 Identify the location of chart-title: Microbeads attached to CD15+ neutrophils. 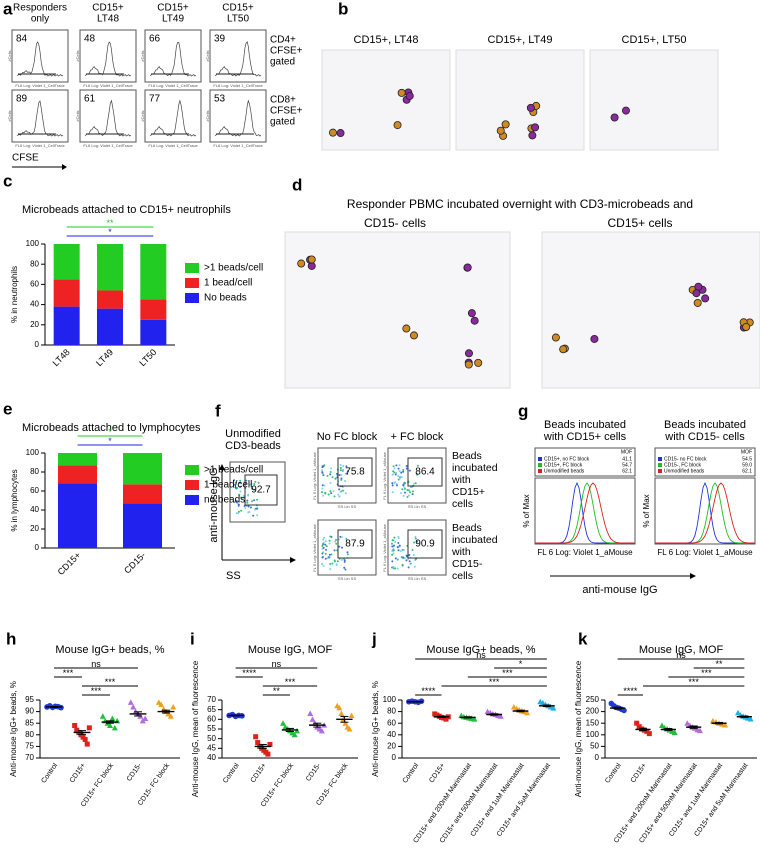
(126, 210).